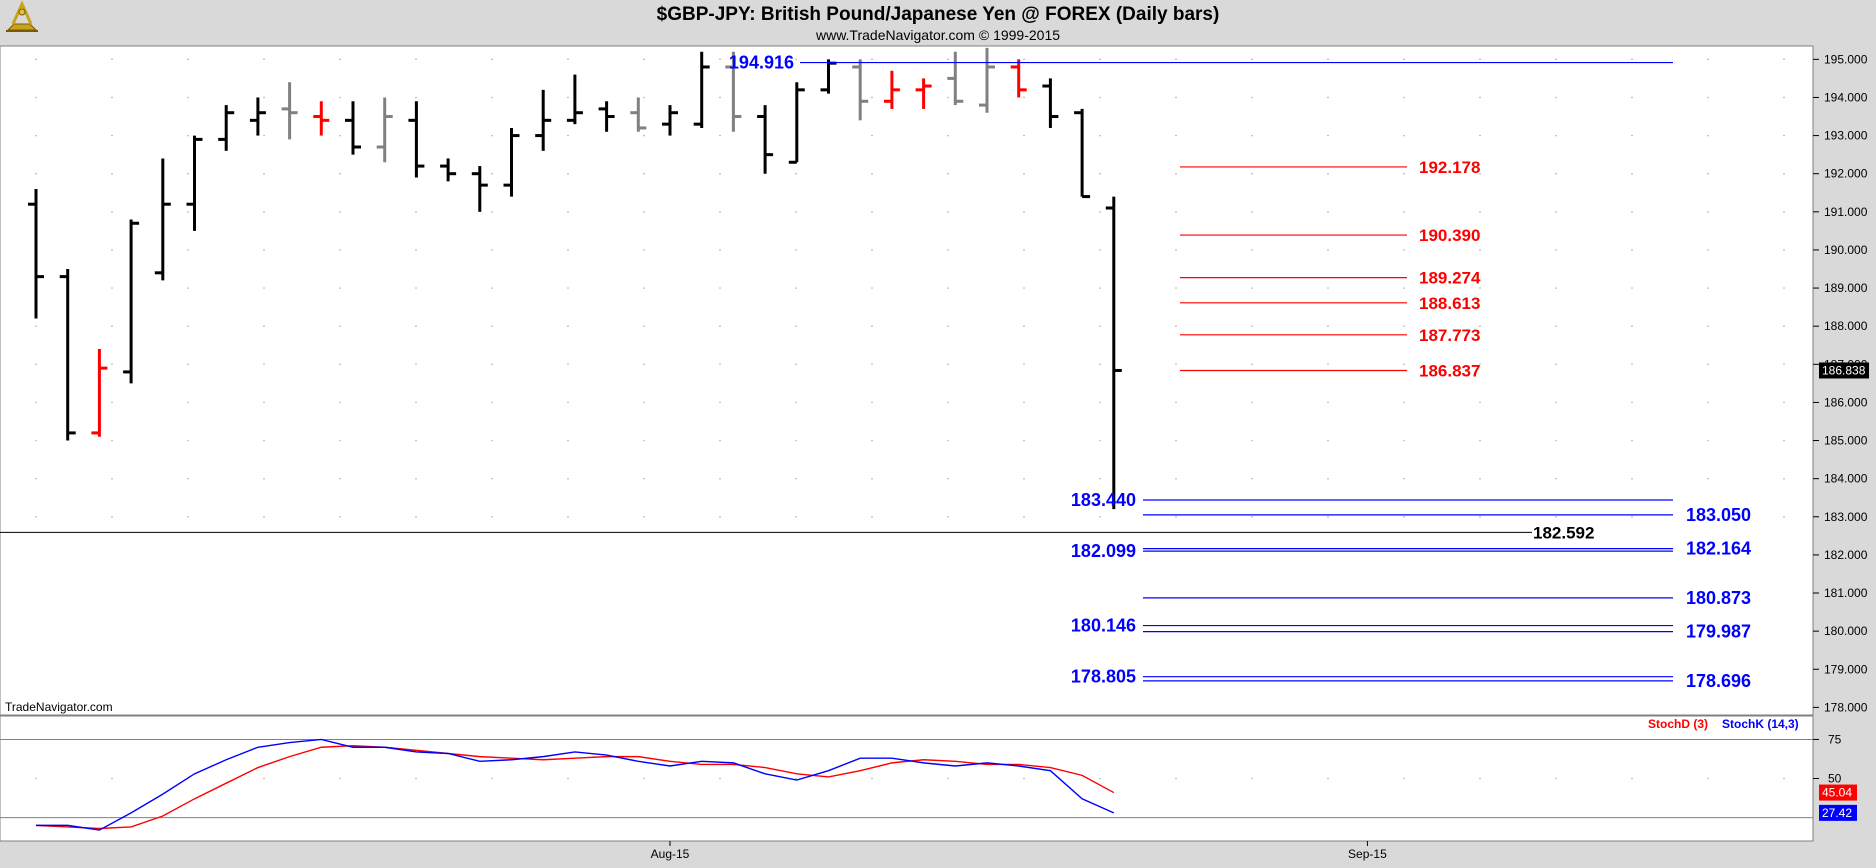  What do you see at coordinates (1718, 515) in the screenshot?
I see `fib-label-blue: 183.050` at bounding box center [1718, 515].